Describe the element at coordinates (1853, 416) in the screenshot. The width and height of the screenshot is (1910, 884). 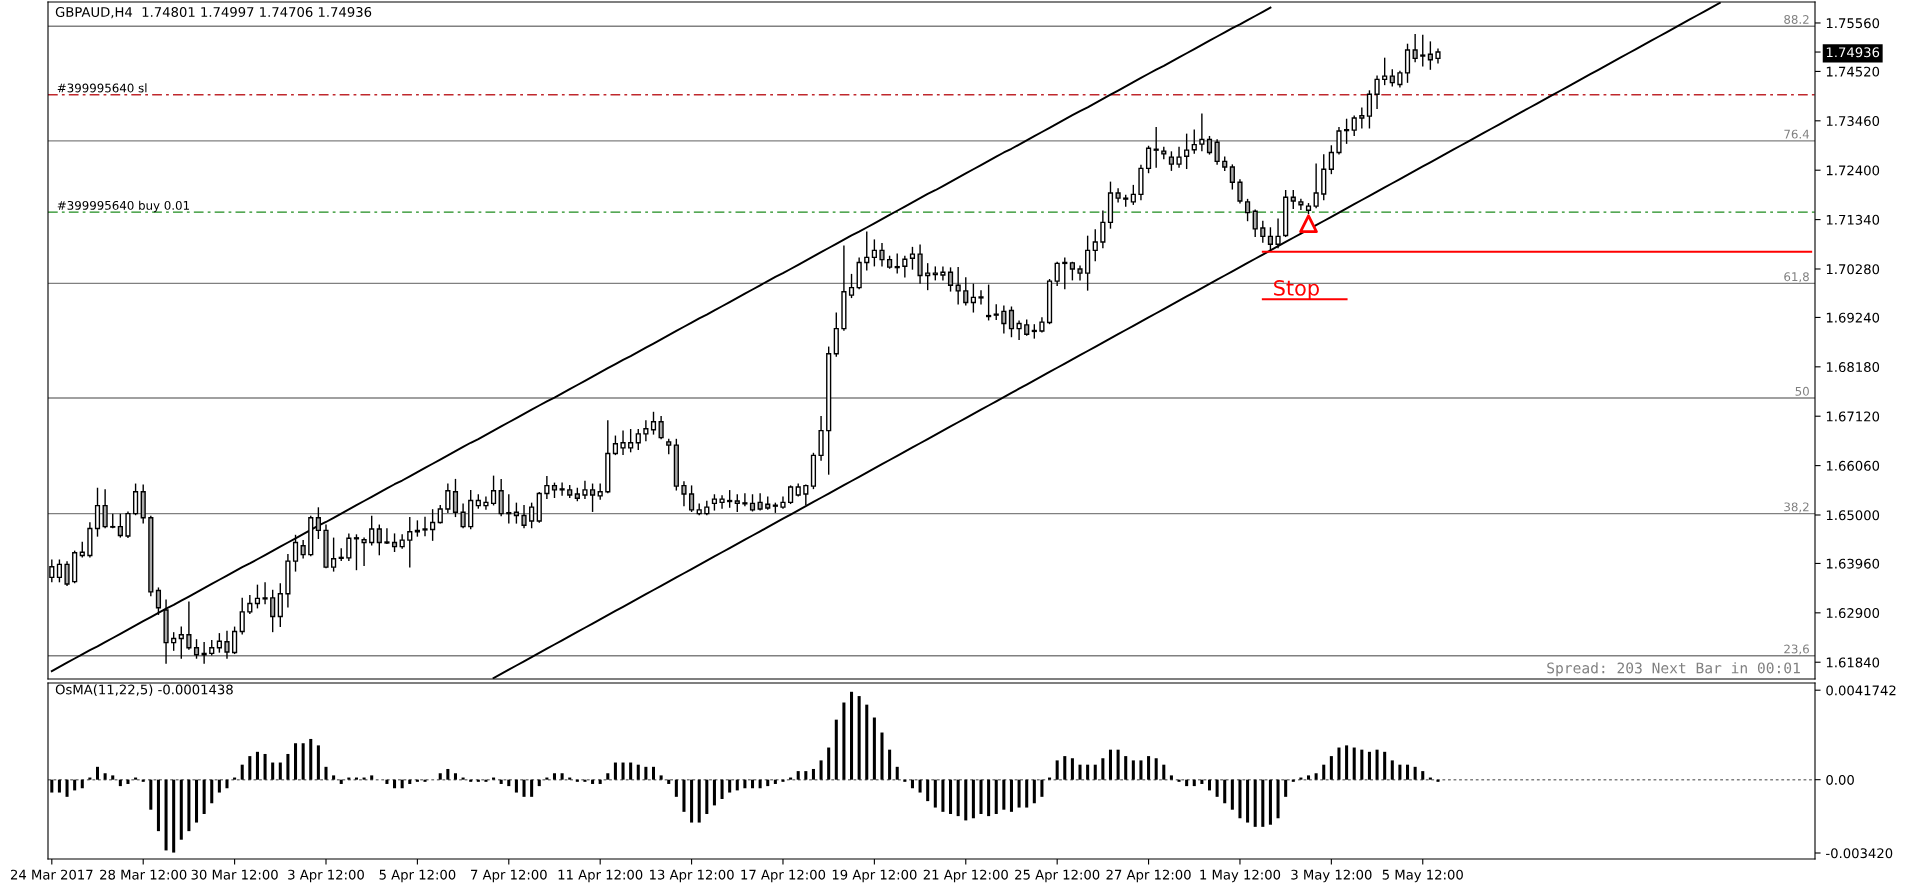
I see `y-tick-label: 1.67120` at that location.